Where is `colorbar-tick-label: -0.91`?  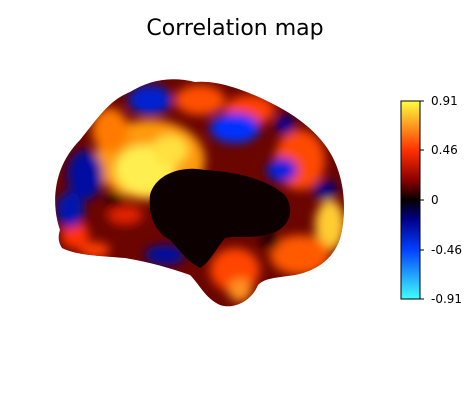 colorbar-tick-label: -0.91 is located at coordinates (447, 299).